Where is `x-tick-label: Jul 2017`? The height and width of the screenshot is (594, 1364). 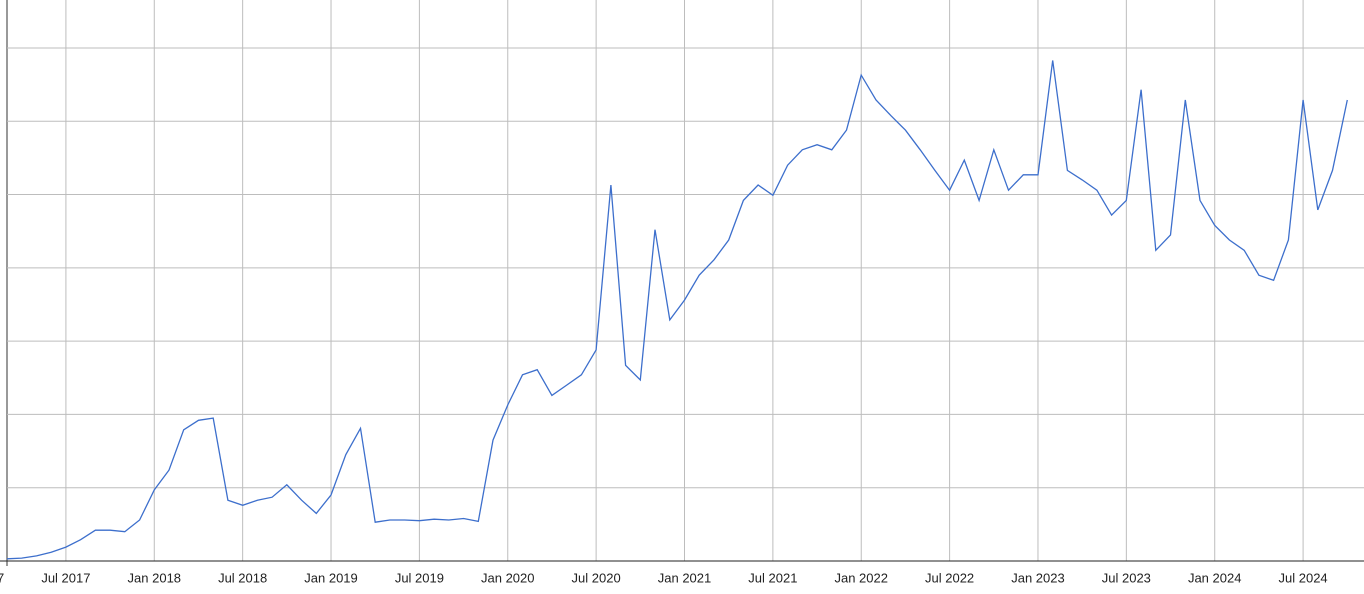
x-tick-label: Jul 2017 is located at coordinates (65, 577).